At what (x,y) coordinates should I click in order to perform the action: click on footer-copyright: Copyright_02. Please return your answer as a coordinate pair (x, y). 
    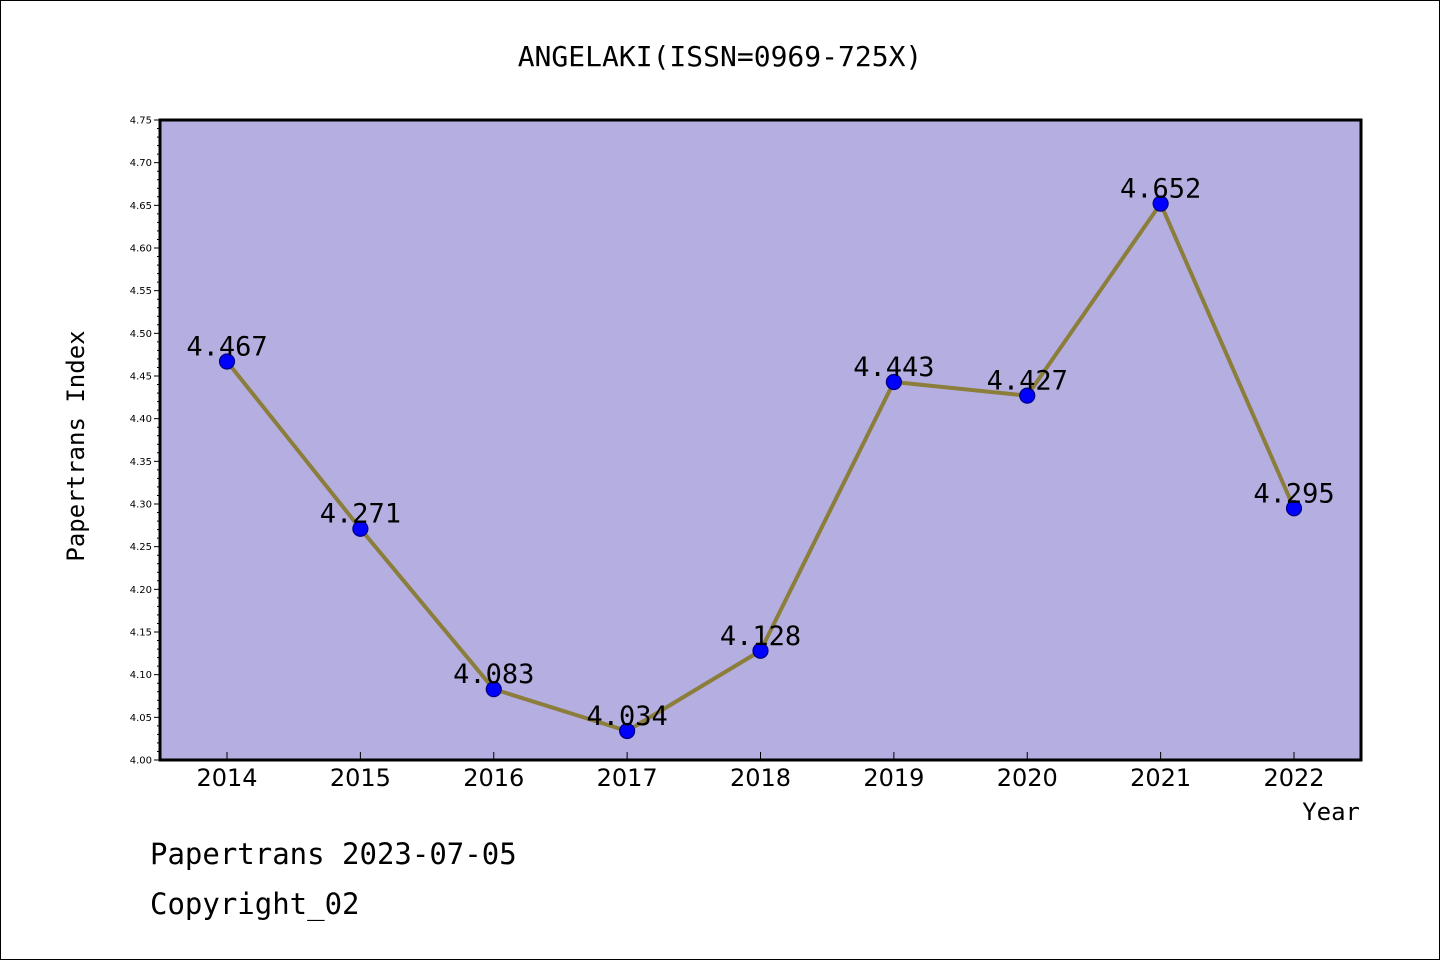
    Looking at the image, I should click on (255, 904).